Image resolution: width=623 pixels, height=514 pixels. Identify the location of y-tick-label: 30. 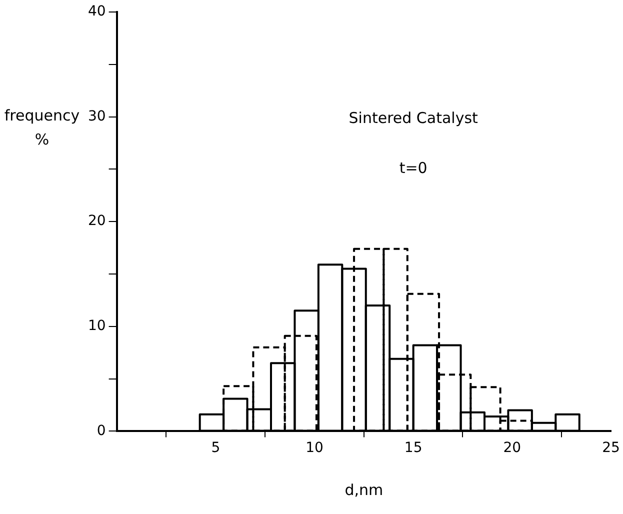
(97, 116).